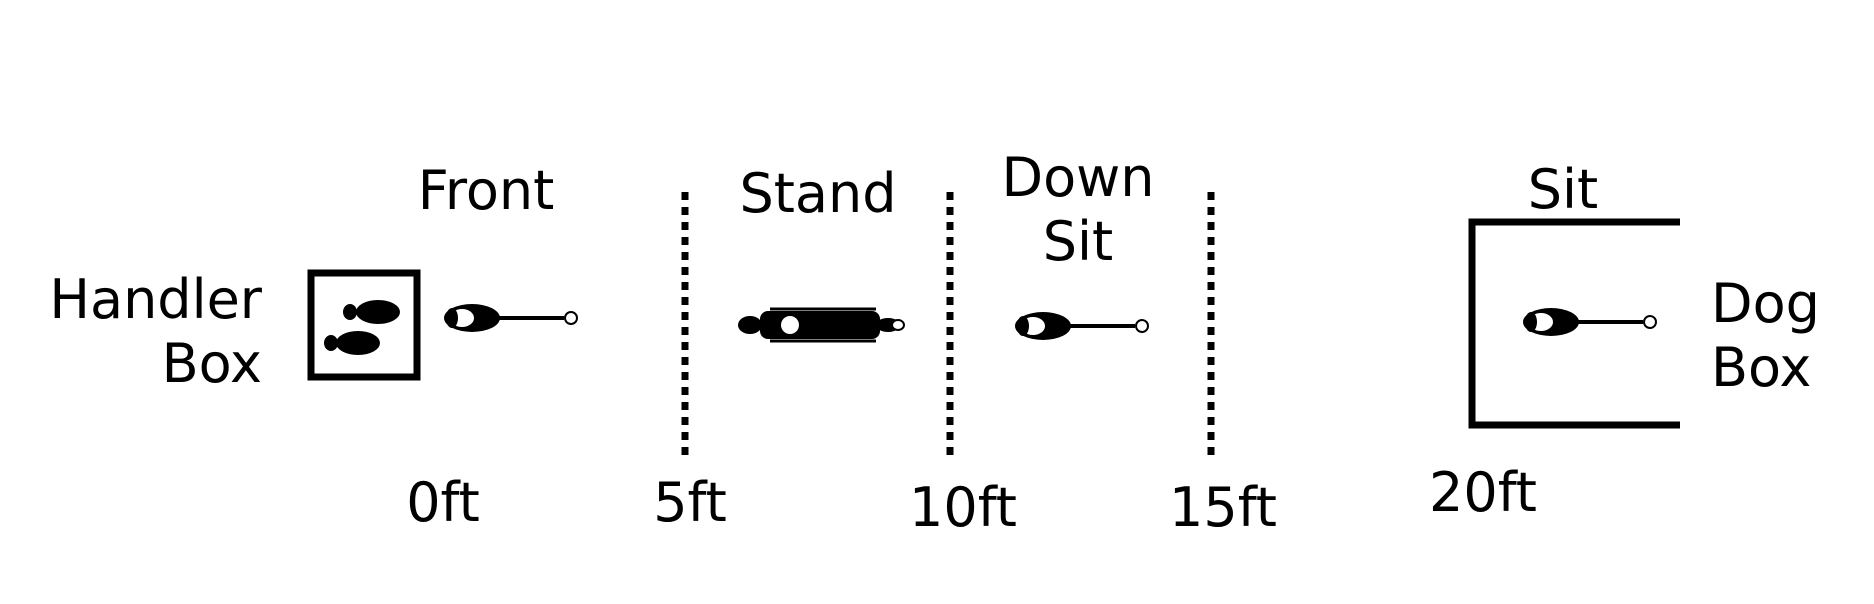 Image resolution: width=1874 pixels, height=604 pixels. Describe the element at coordinates (1078, 241) in the screenshot. I see `position-label-sit-2: Sit` at that location.